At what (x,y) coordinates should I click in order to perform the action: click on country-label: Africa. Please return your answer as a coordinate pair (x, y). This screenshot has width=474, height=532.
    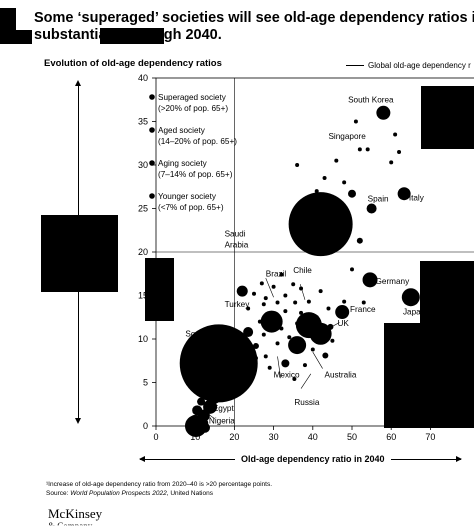
    Looking at the image, I should click on (195, 345).